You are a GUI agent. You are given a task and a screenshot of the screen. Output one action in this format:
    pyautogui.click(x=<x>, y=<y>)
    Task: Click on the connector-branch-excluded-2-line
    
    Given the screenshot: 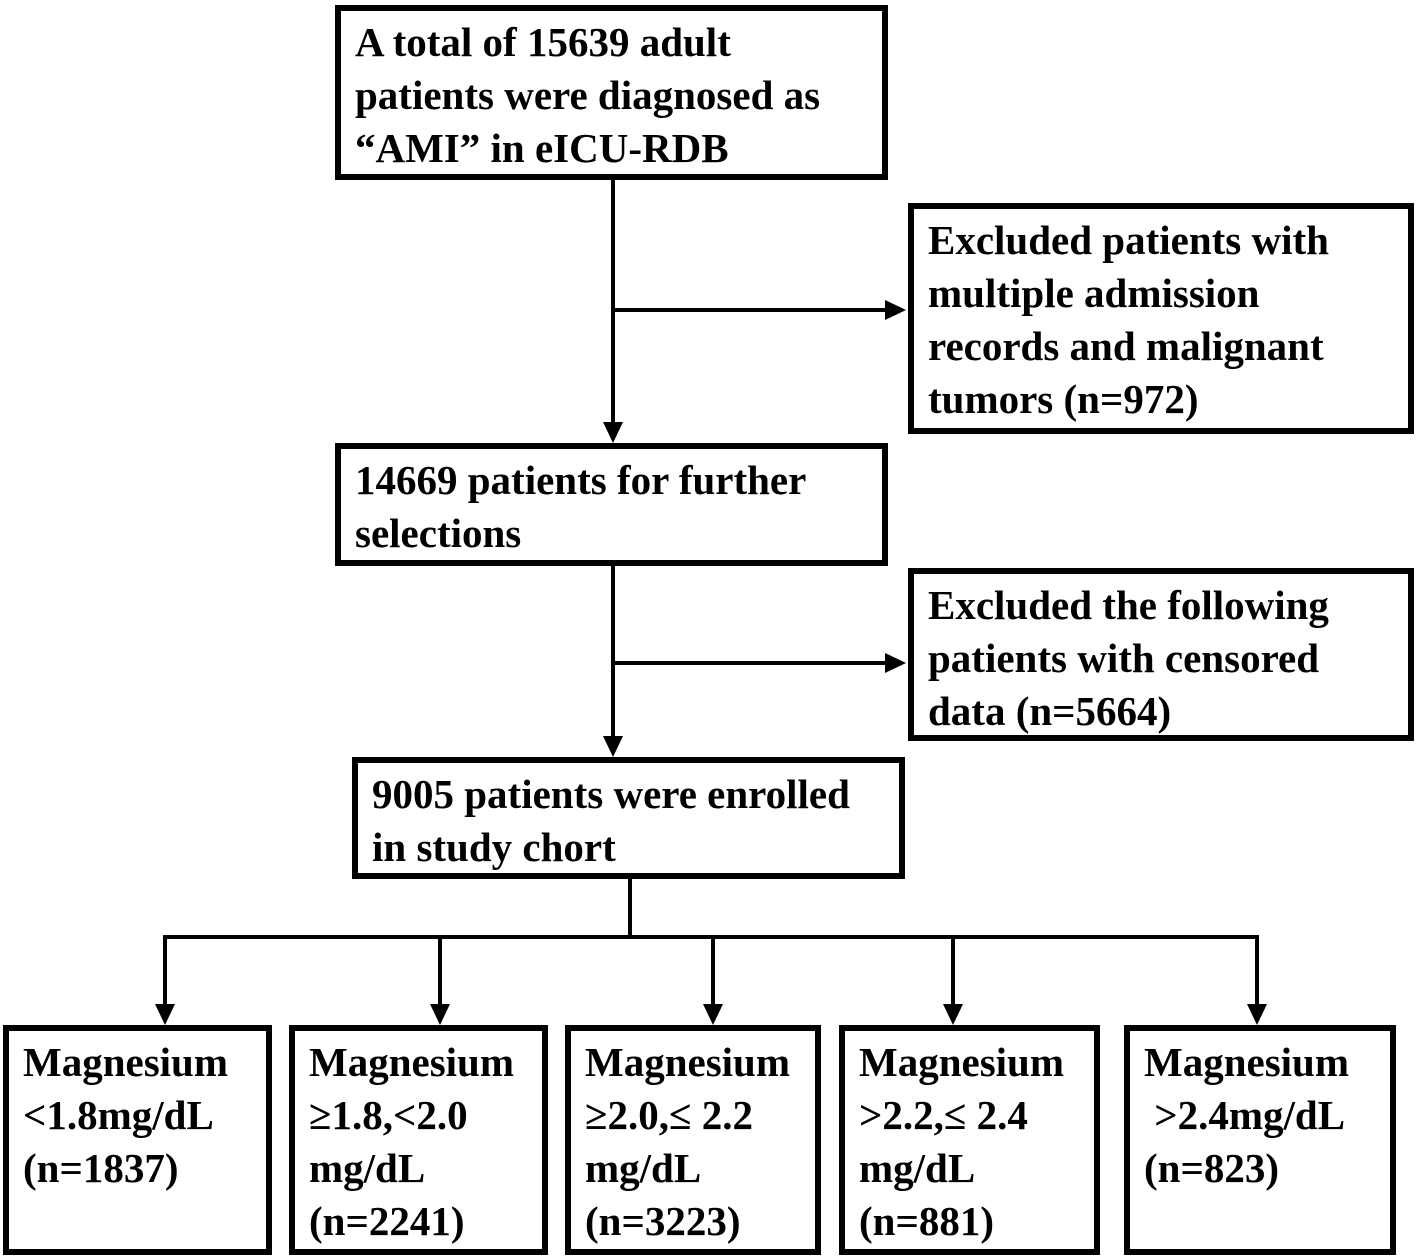 What is the action you would take?
    pyautogui.click(x=748, y=663)
    